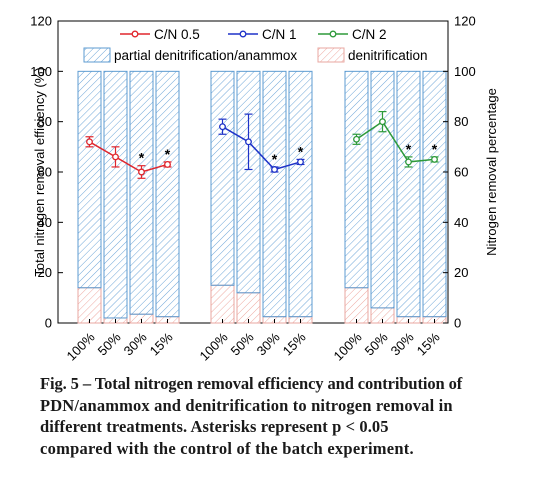 The image size is (554, 485). Describe the element at coordinates (369, 34) in the screenshot. I see `legend-label: C/N 2` at that location.